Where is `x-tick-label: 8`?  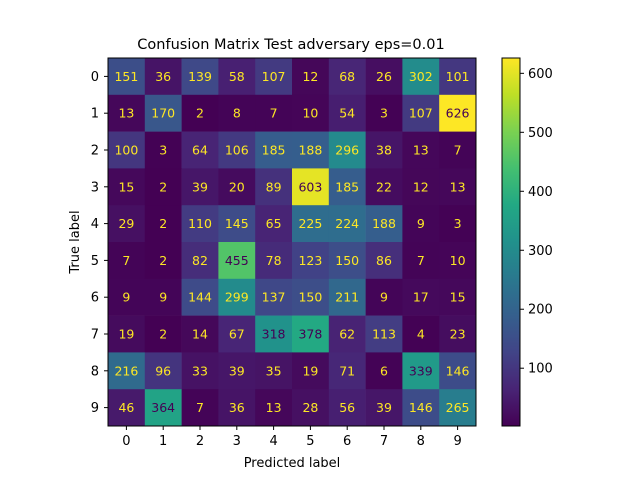 x-tick-label: 8 is located at coordinates (421, 441).